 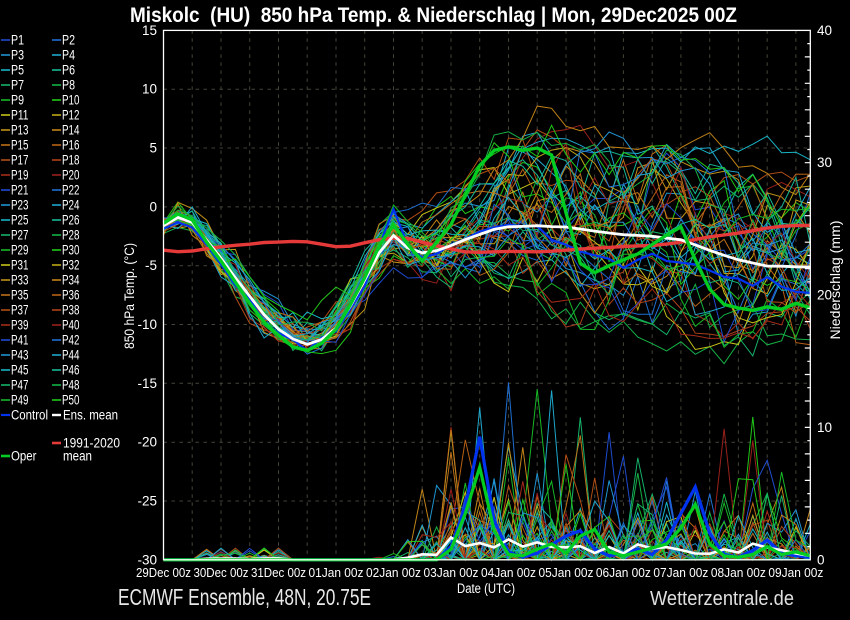 I want to click on svg-text: P45, so click(x=20, y=370).